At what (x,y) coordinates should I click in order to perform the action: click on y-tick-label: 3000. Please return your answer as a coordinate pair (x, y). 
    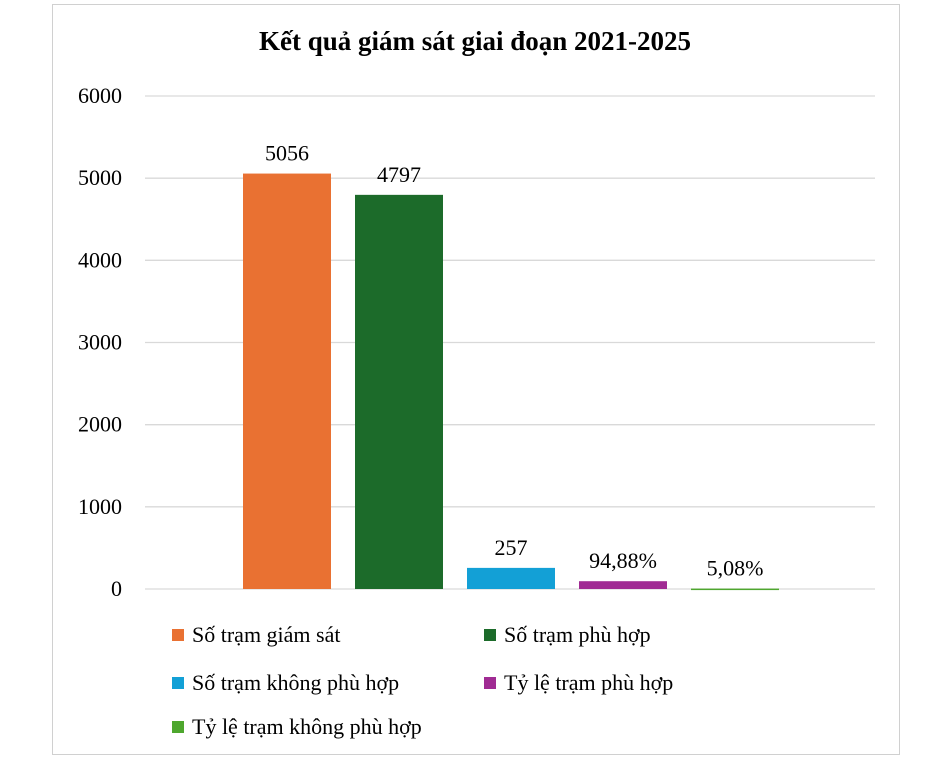
    Looking at the image, I should click on (100, 342).